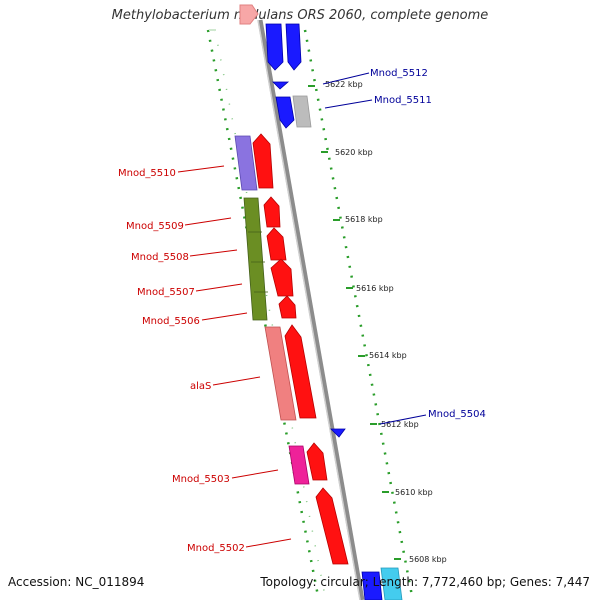 The width and height of the screenshot is (600, 600). What do you see at coordinates (375, 288) in the screenshot?
I see `position-tick-label: 5616 kbp` at bounding box center [375, 288].